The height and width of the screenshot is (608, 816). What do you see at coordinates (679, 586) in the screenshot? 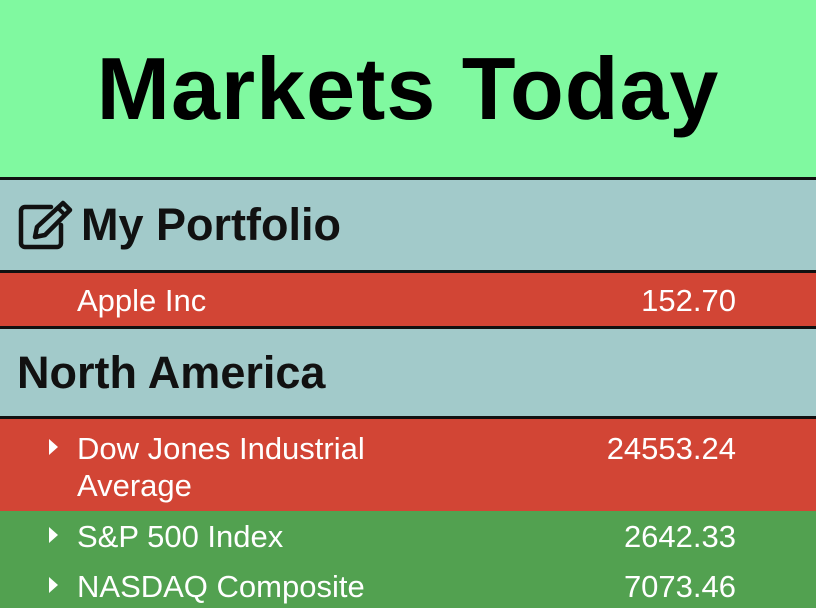
I see `item-value: 7073.46` at bounding box center [679, 586].